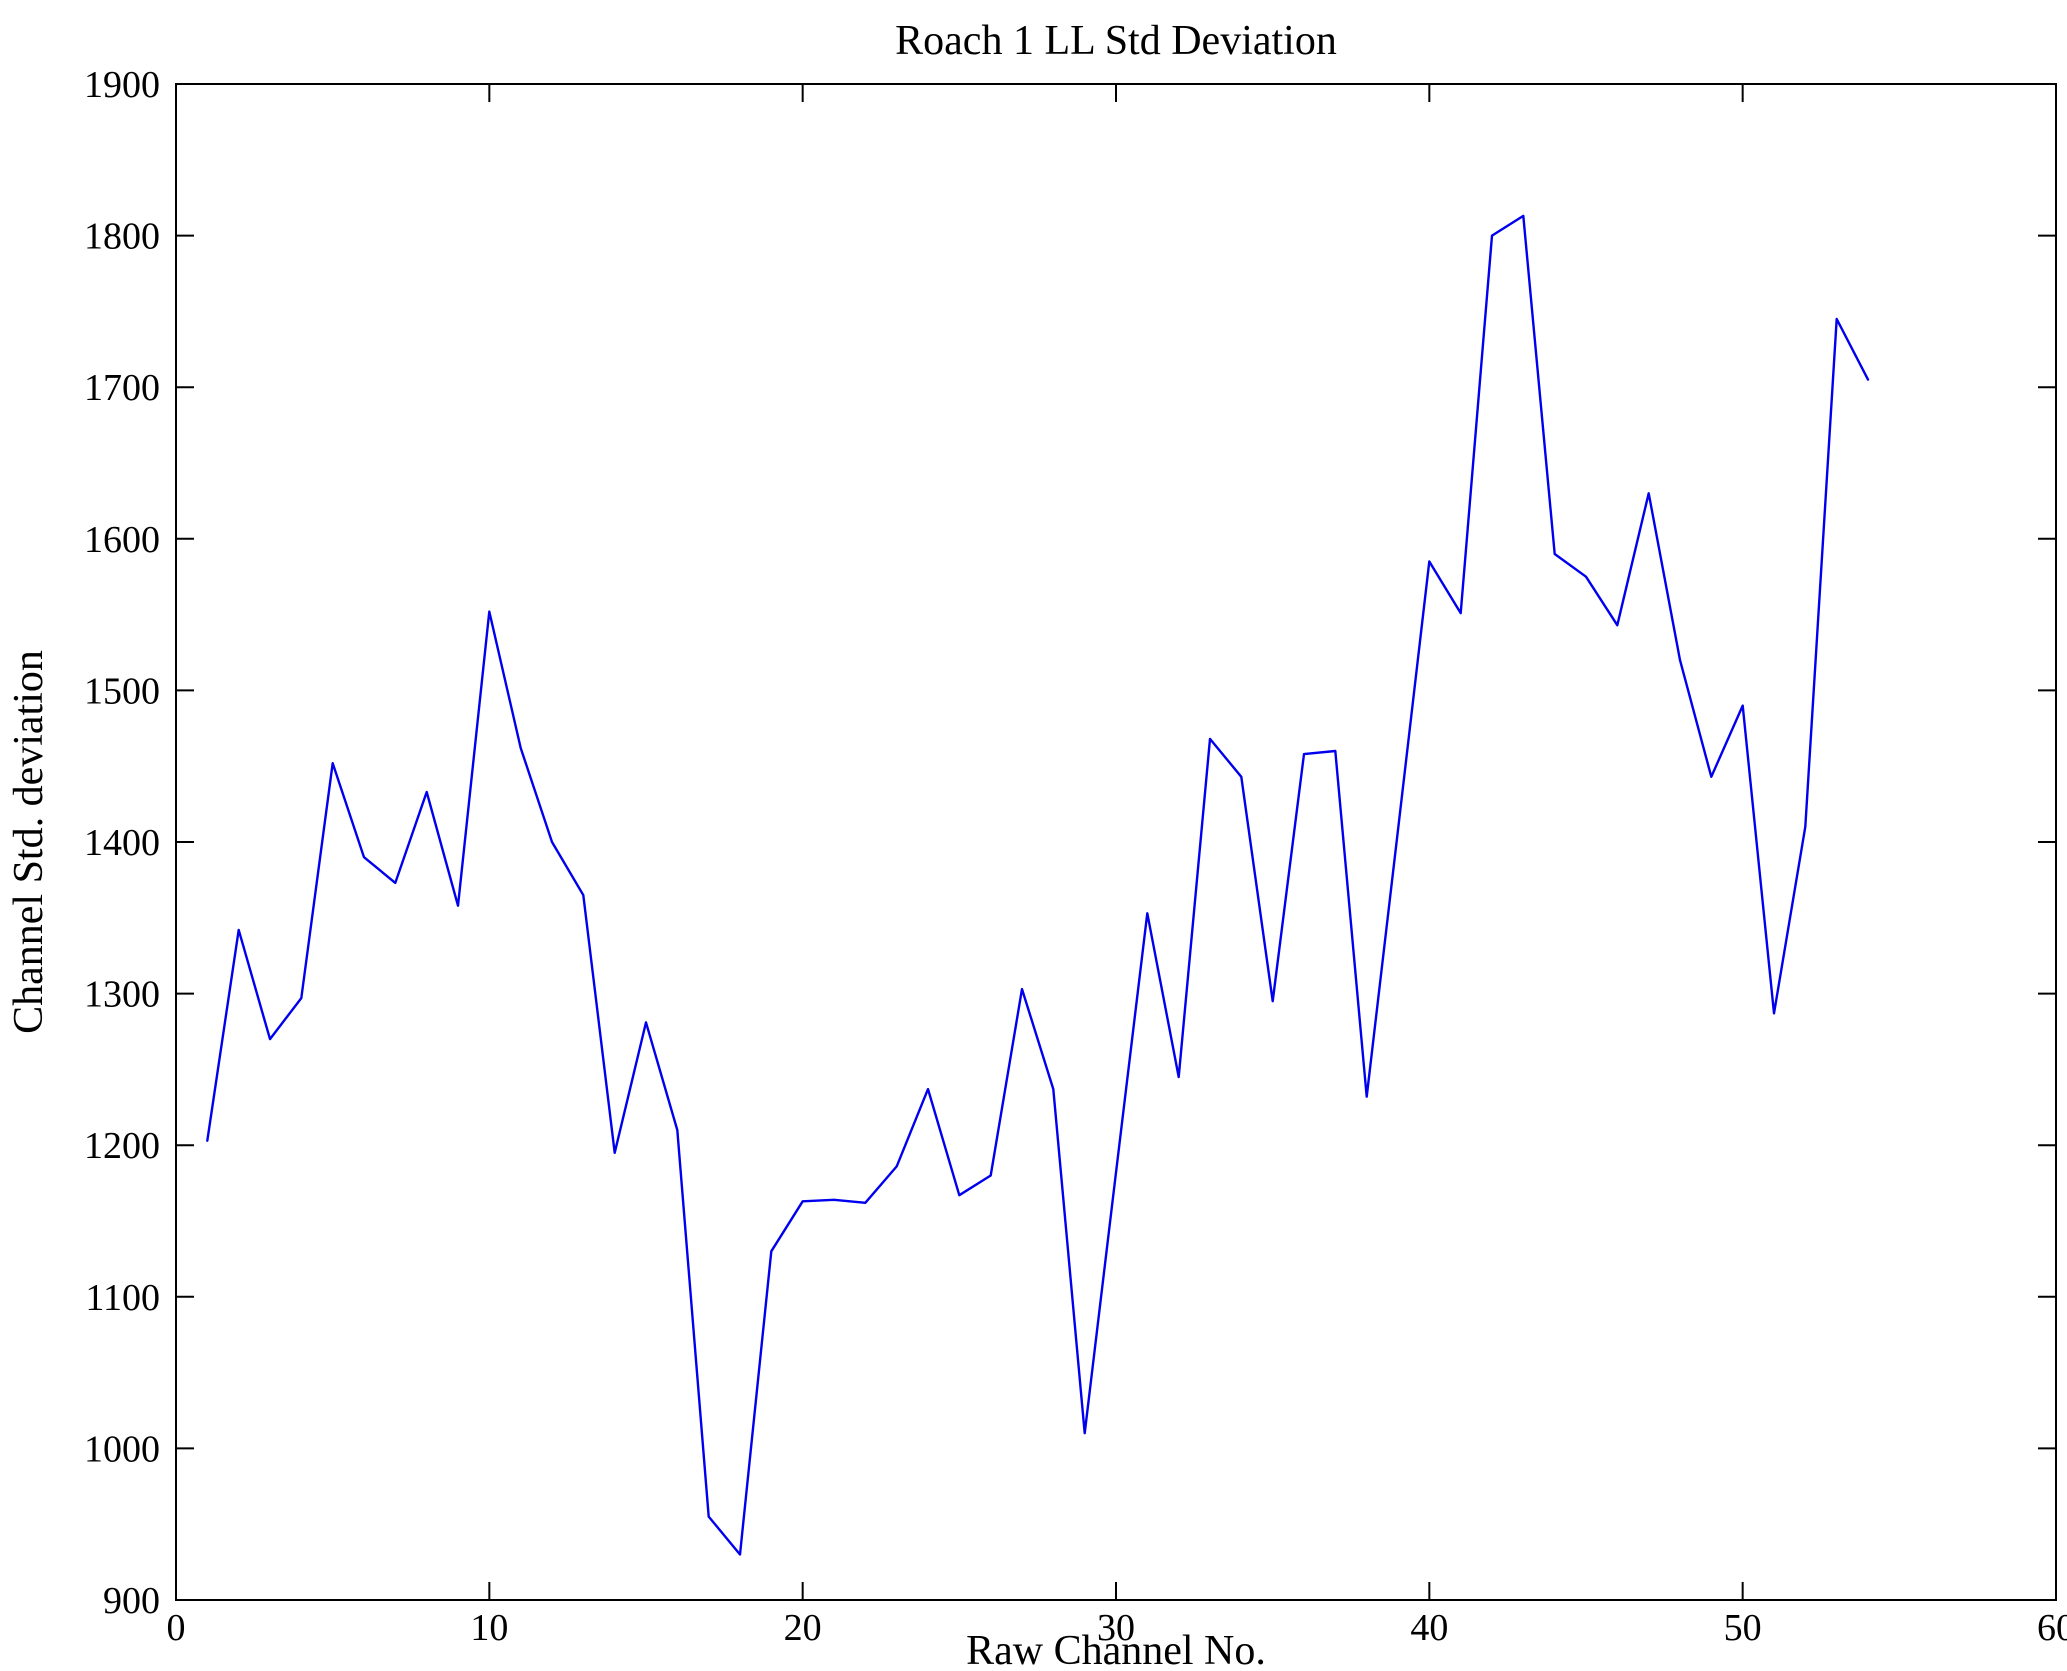 The image size is (2067, 1671). What do you see at coordinates (489, 1628) in the screenshot?
I see `x-tick-label: 10` at bounding box center [489, 1628].